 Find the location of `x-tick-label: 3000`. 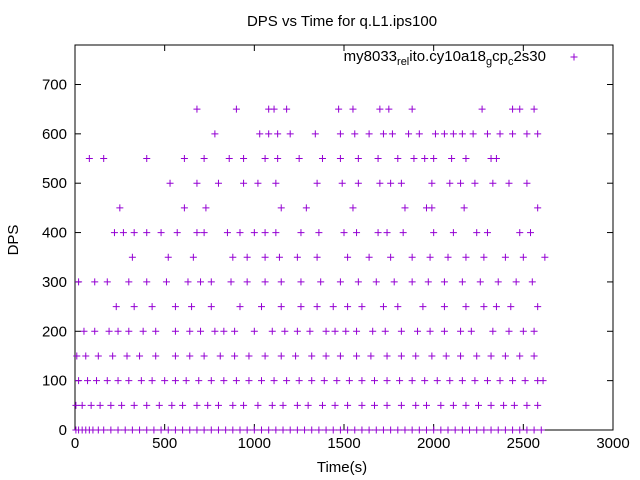

x-tick-label: 3000 is located at coordinates (612, 443).